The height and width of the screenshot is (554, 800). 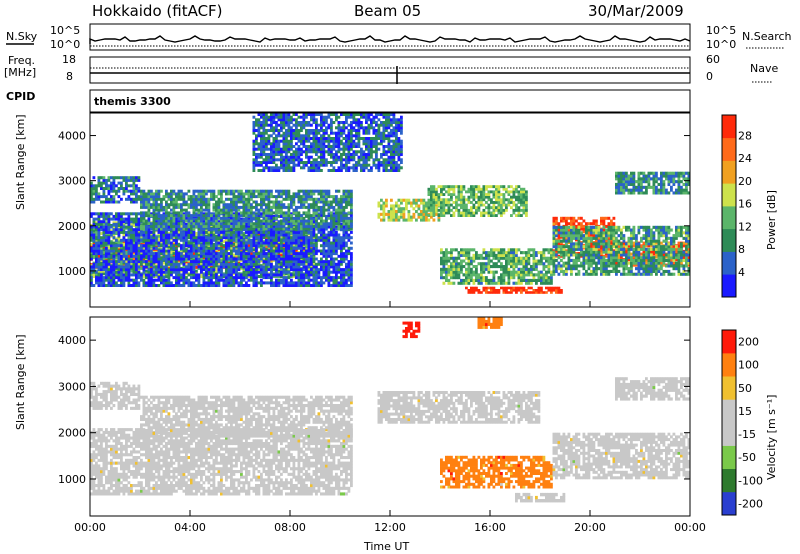 What do you see at coordinates (69, 76) in the screenshot?
I see `freq-tick-bottom: 8` at bounding box center [69, 76].